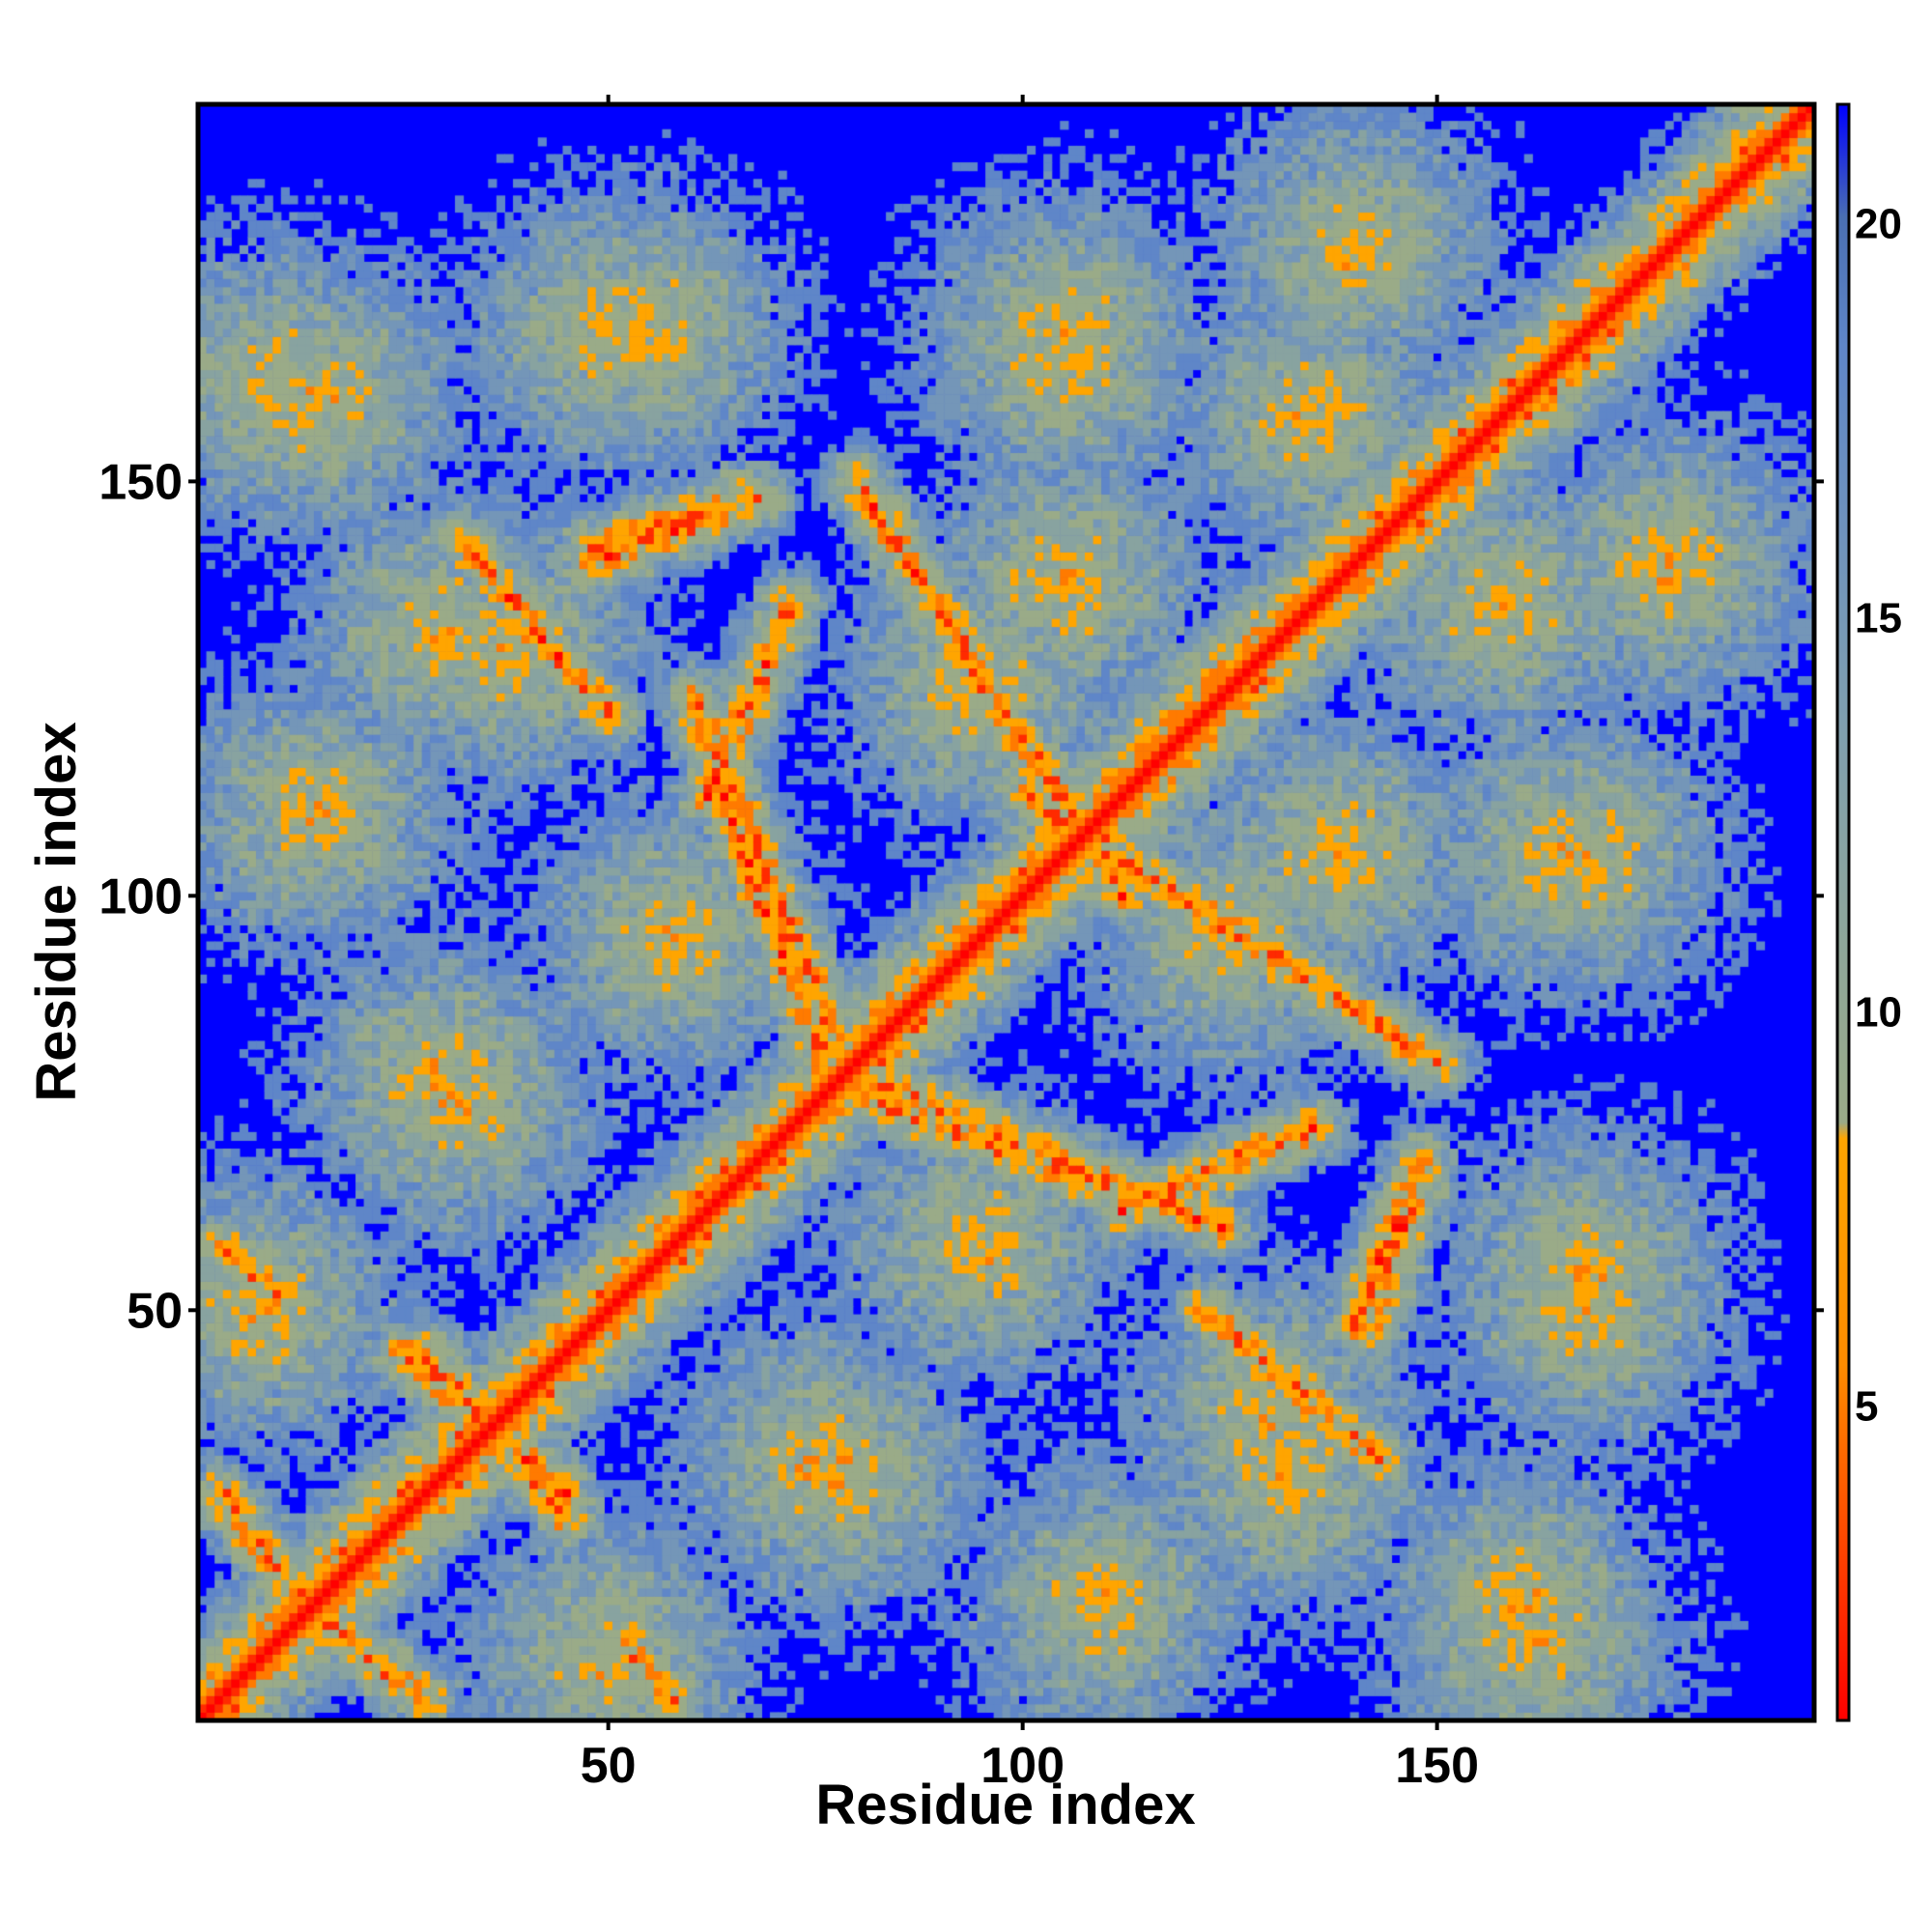  I want to click on x-tick-label: 150, so click(1437, 1766).